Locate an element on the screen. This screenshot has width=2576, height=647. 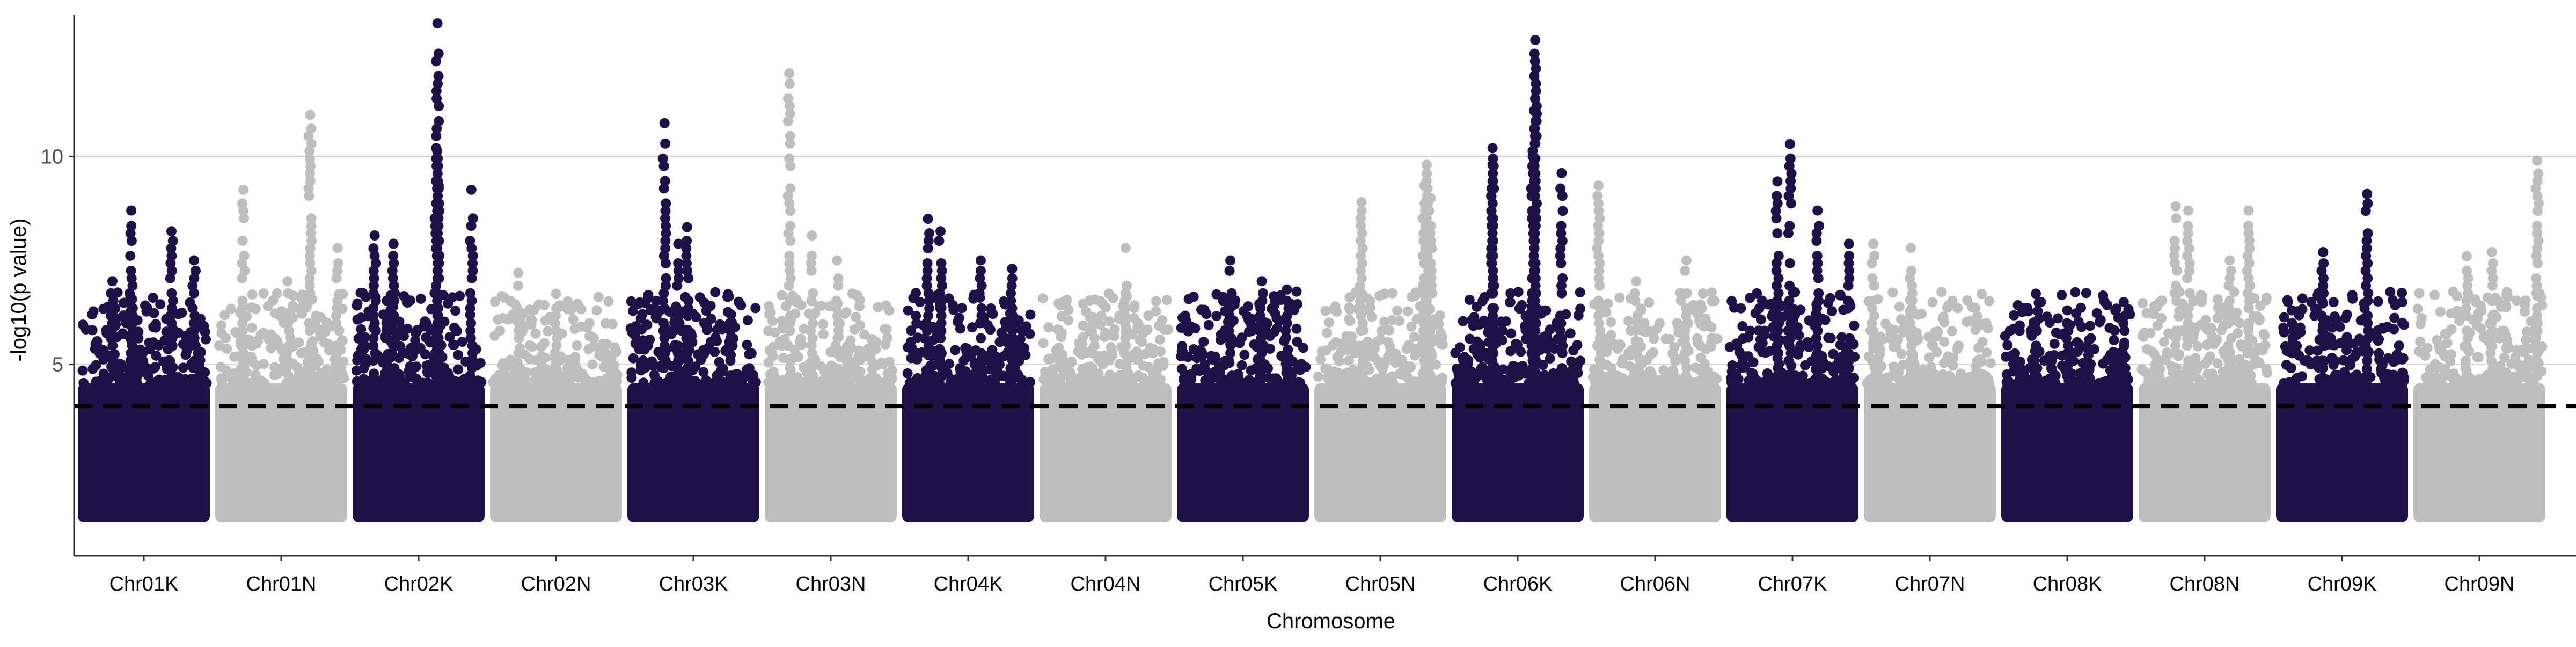
x-tick-label-Chr02K: Chr02K is located at coordinates (418, 584).